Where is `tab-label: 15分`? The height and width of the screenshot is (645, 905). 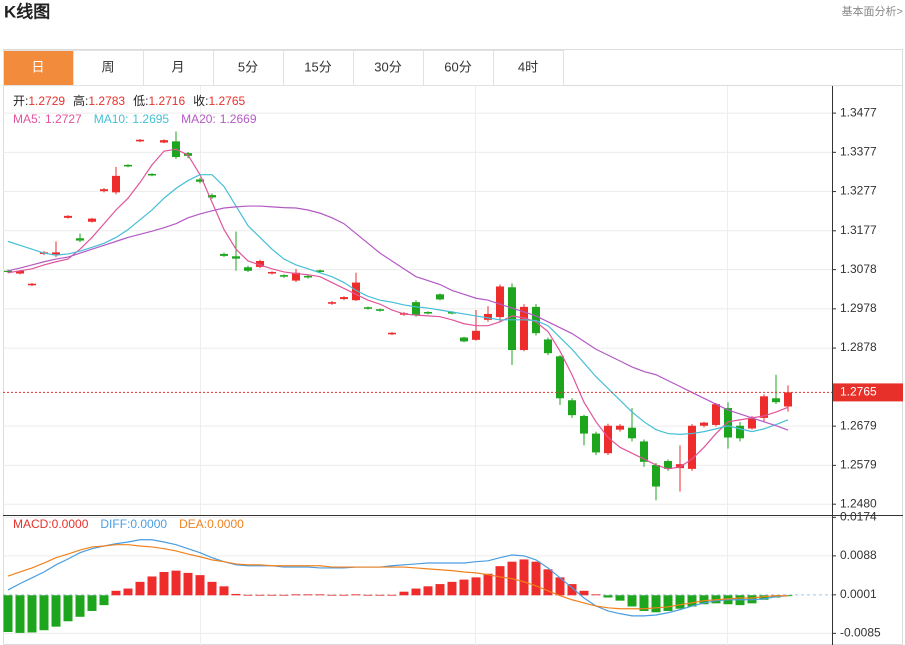
tab-label: 15分 is located at coordinates (317, 66).